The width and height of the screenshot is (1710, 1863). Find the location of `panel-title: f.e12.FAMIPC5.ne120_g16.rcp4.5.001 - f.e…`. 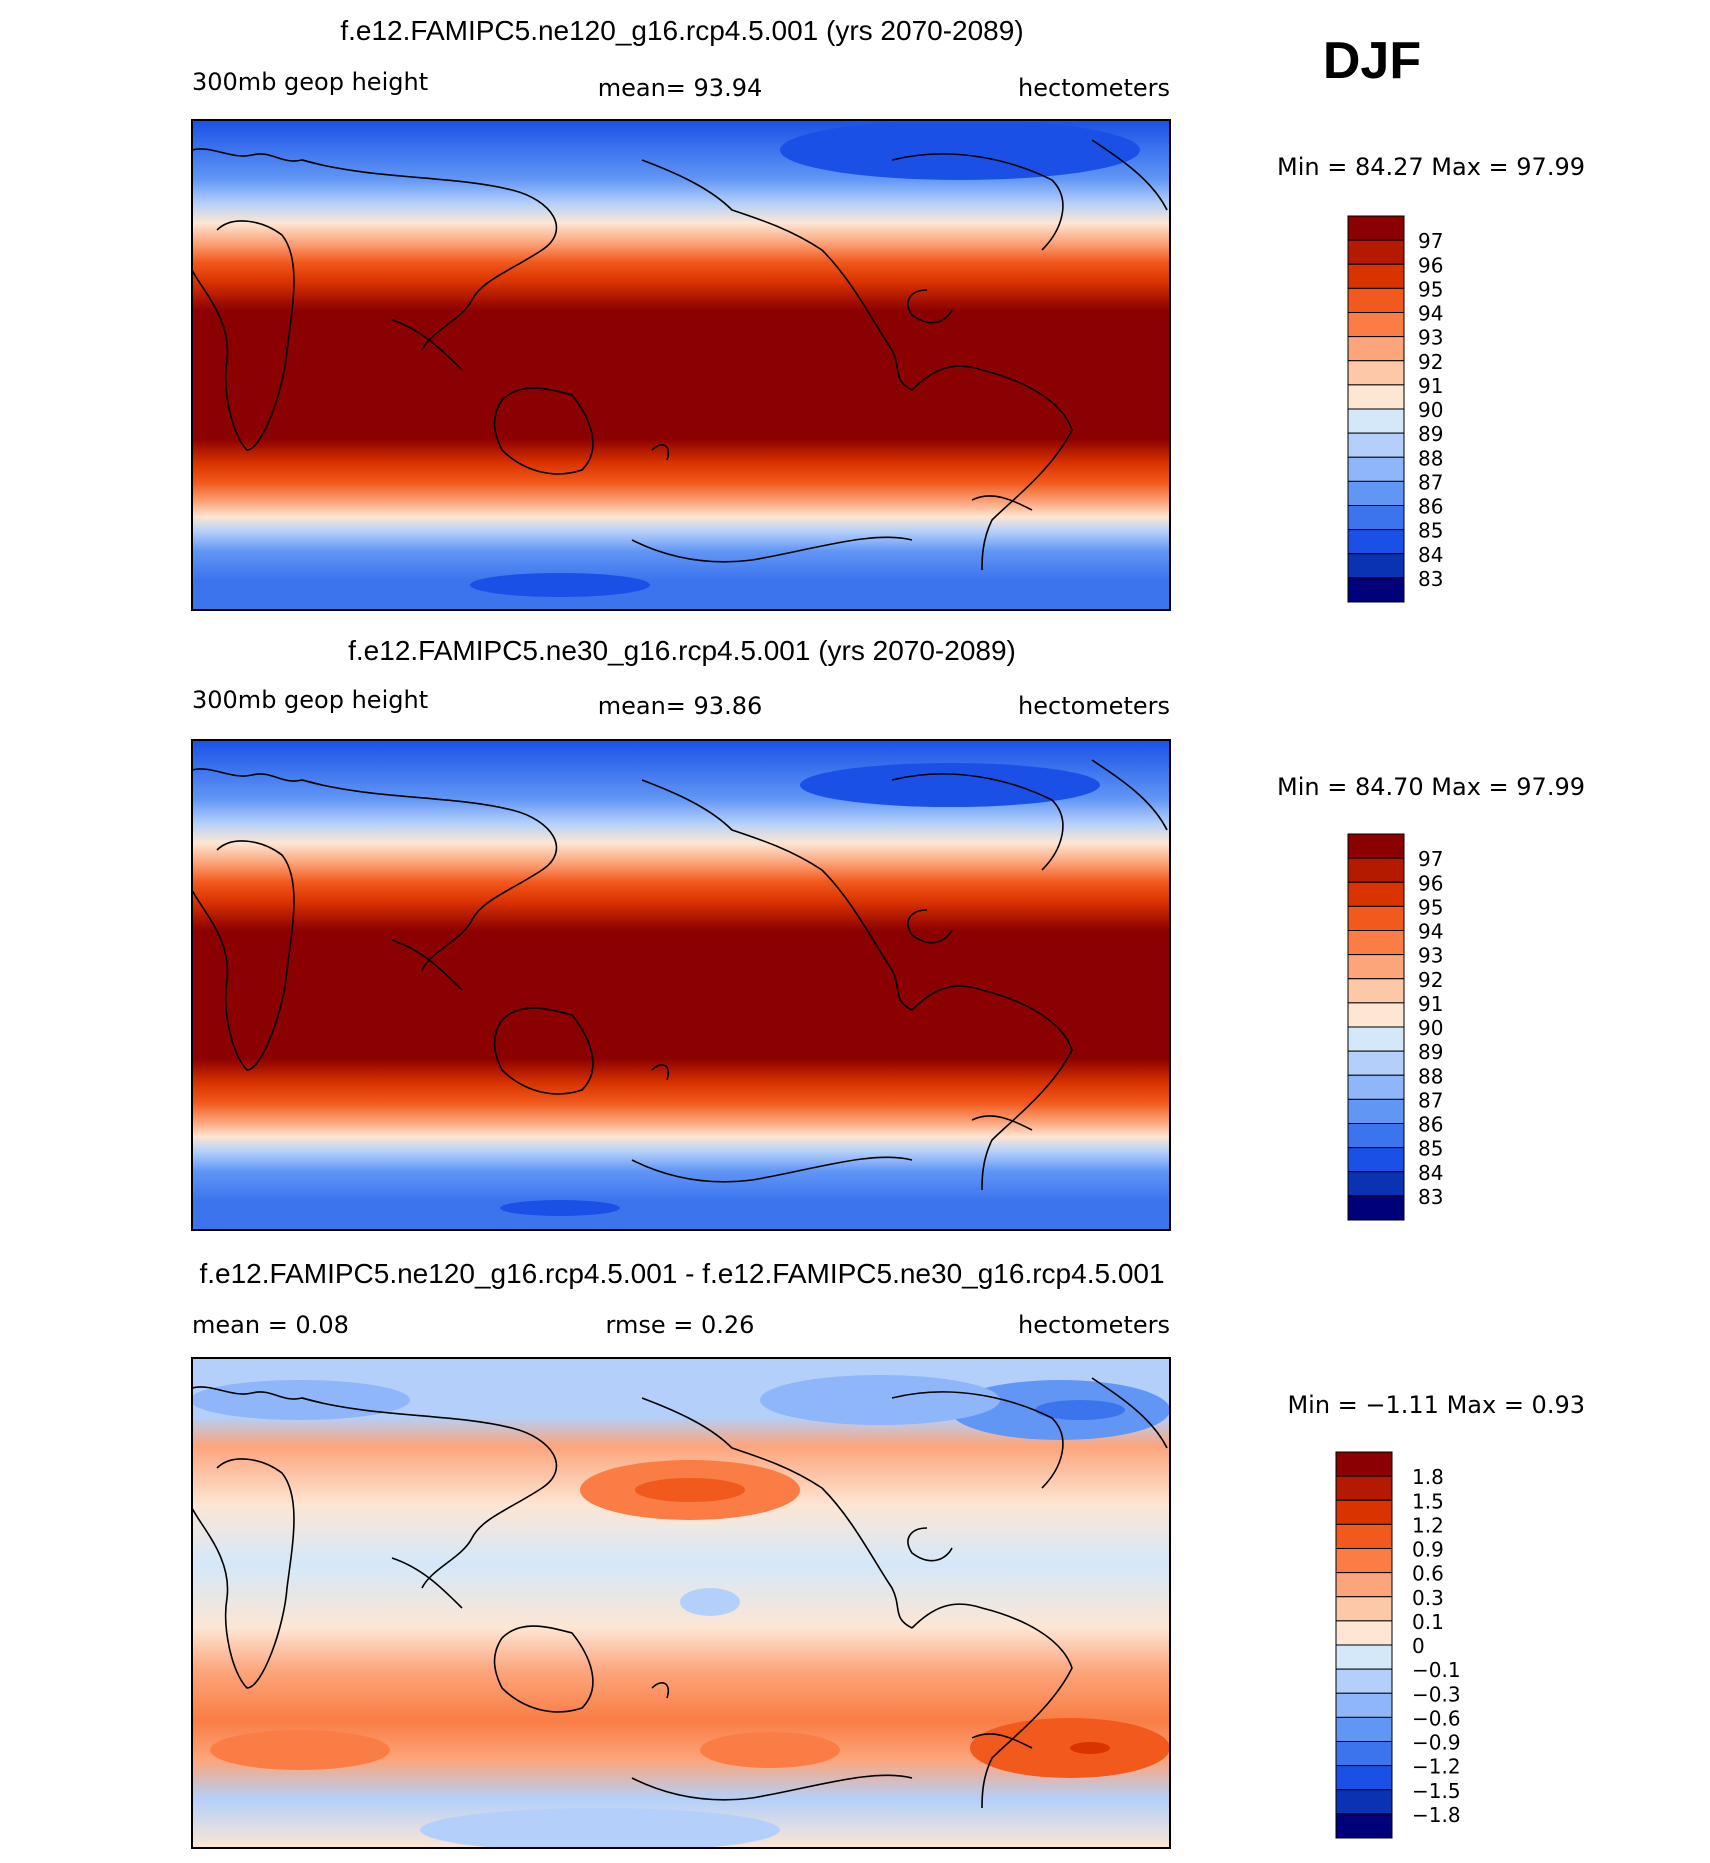

panel-title: f.e12.FAMIPC5.ne120_g16.rcp4.5.001 - f.e… is located at coordinates (681, 1273).